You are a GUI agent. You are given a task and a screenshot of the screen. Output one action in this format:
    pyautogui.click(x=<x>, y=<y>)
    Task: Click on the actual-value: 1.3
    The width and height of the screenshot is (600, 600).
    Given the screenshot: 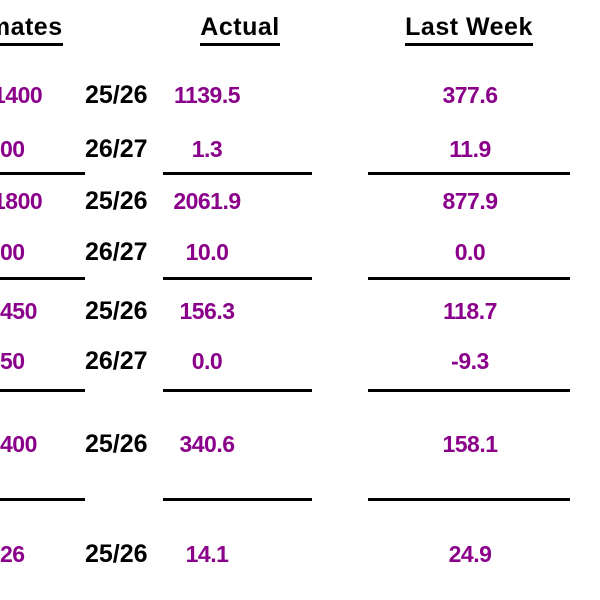 What is the action you would take?
    pyautogui.click(x=207, y=149)
    